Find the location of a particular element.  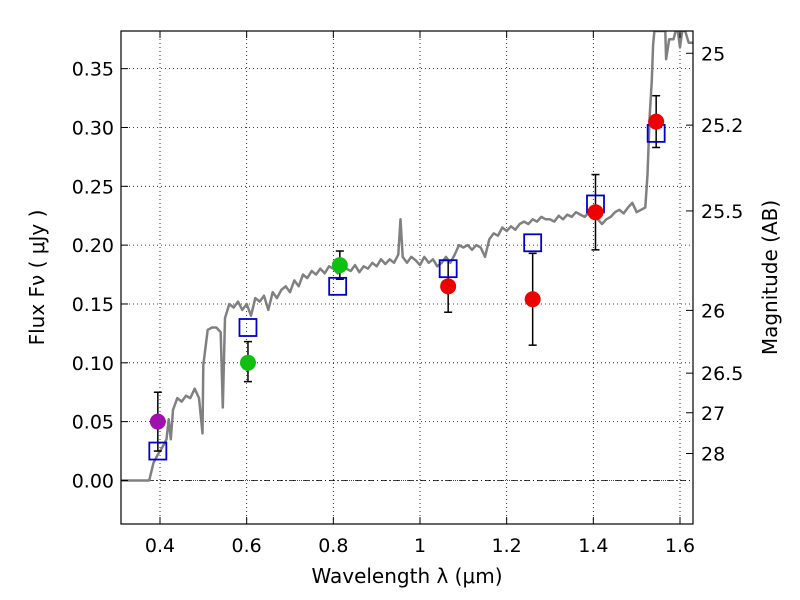

y2-tick-label: 26 is located at coordinates (713, 311).